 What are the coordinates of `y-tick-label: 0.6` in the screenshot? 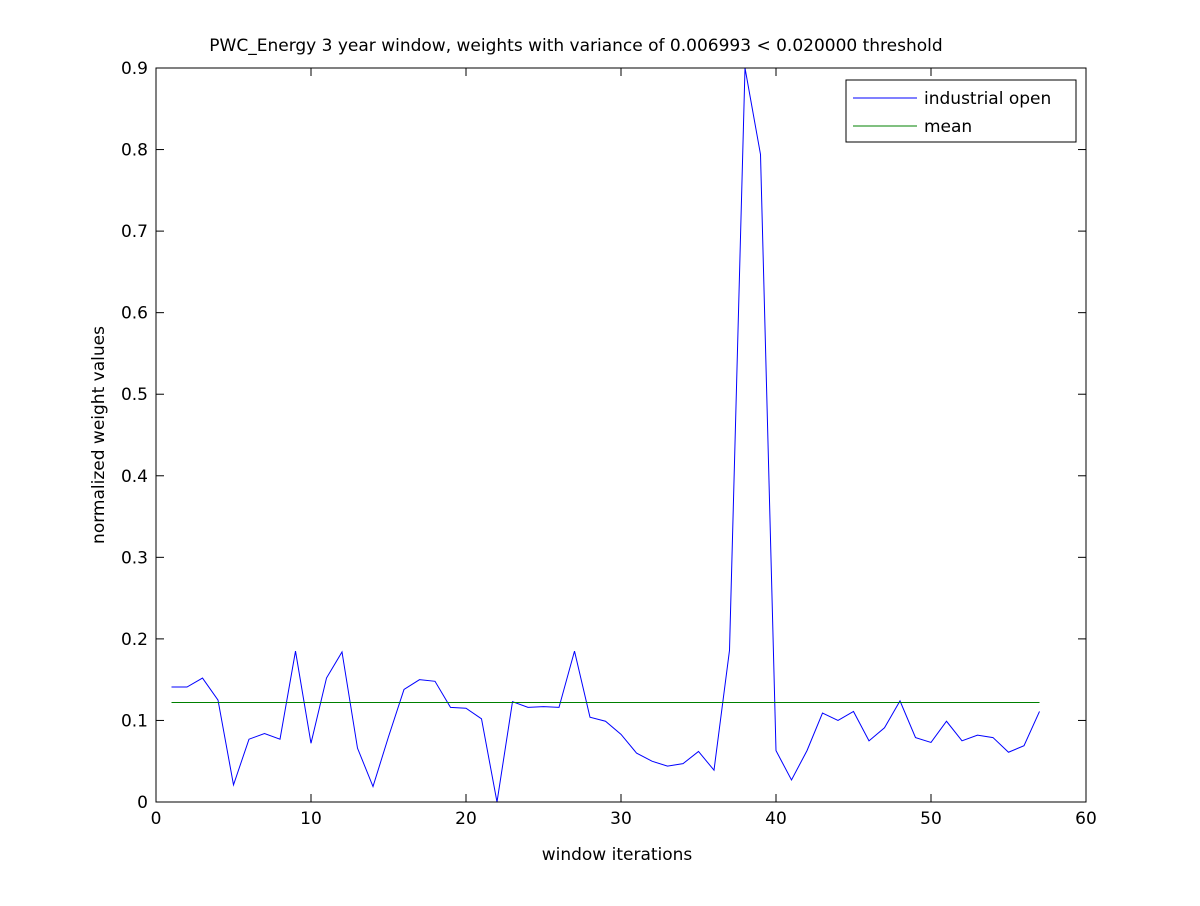 It's located at (134, 314).